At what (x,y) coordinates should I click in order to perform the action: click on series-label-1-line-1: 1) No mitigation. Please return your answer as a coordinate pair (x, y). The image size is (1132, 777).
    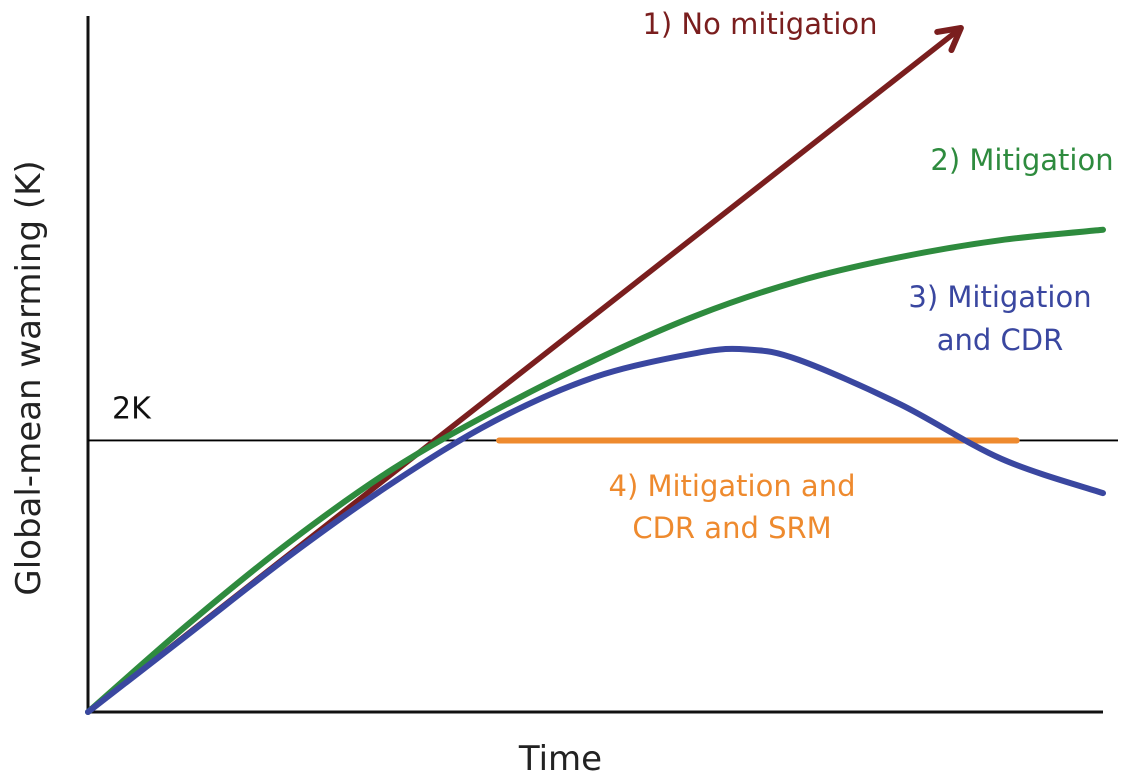
    Looking at the image, I should click on (759, 24).